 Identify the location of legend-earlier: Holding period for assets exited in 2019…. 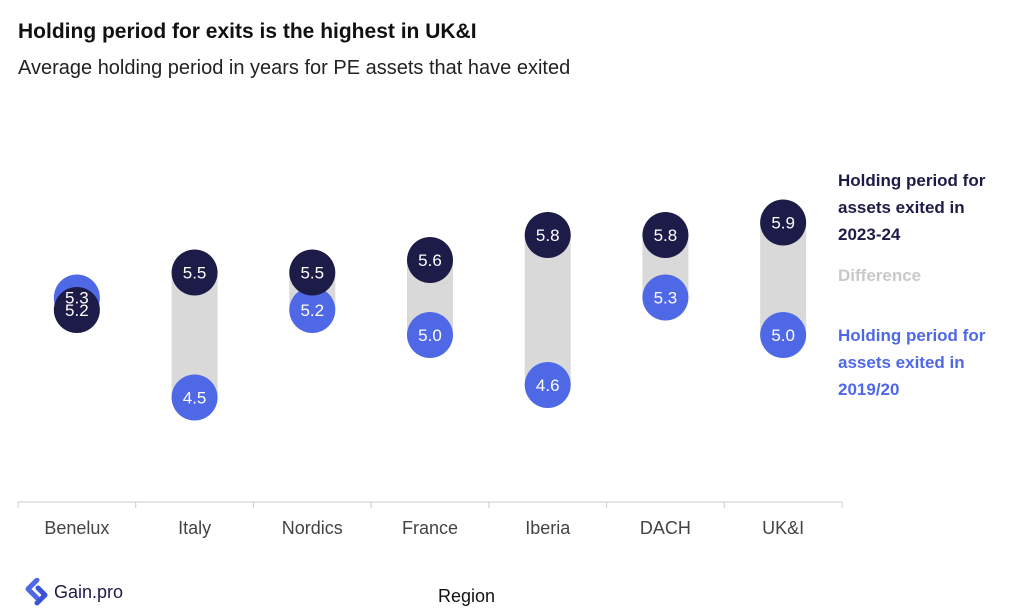
(912, 362).